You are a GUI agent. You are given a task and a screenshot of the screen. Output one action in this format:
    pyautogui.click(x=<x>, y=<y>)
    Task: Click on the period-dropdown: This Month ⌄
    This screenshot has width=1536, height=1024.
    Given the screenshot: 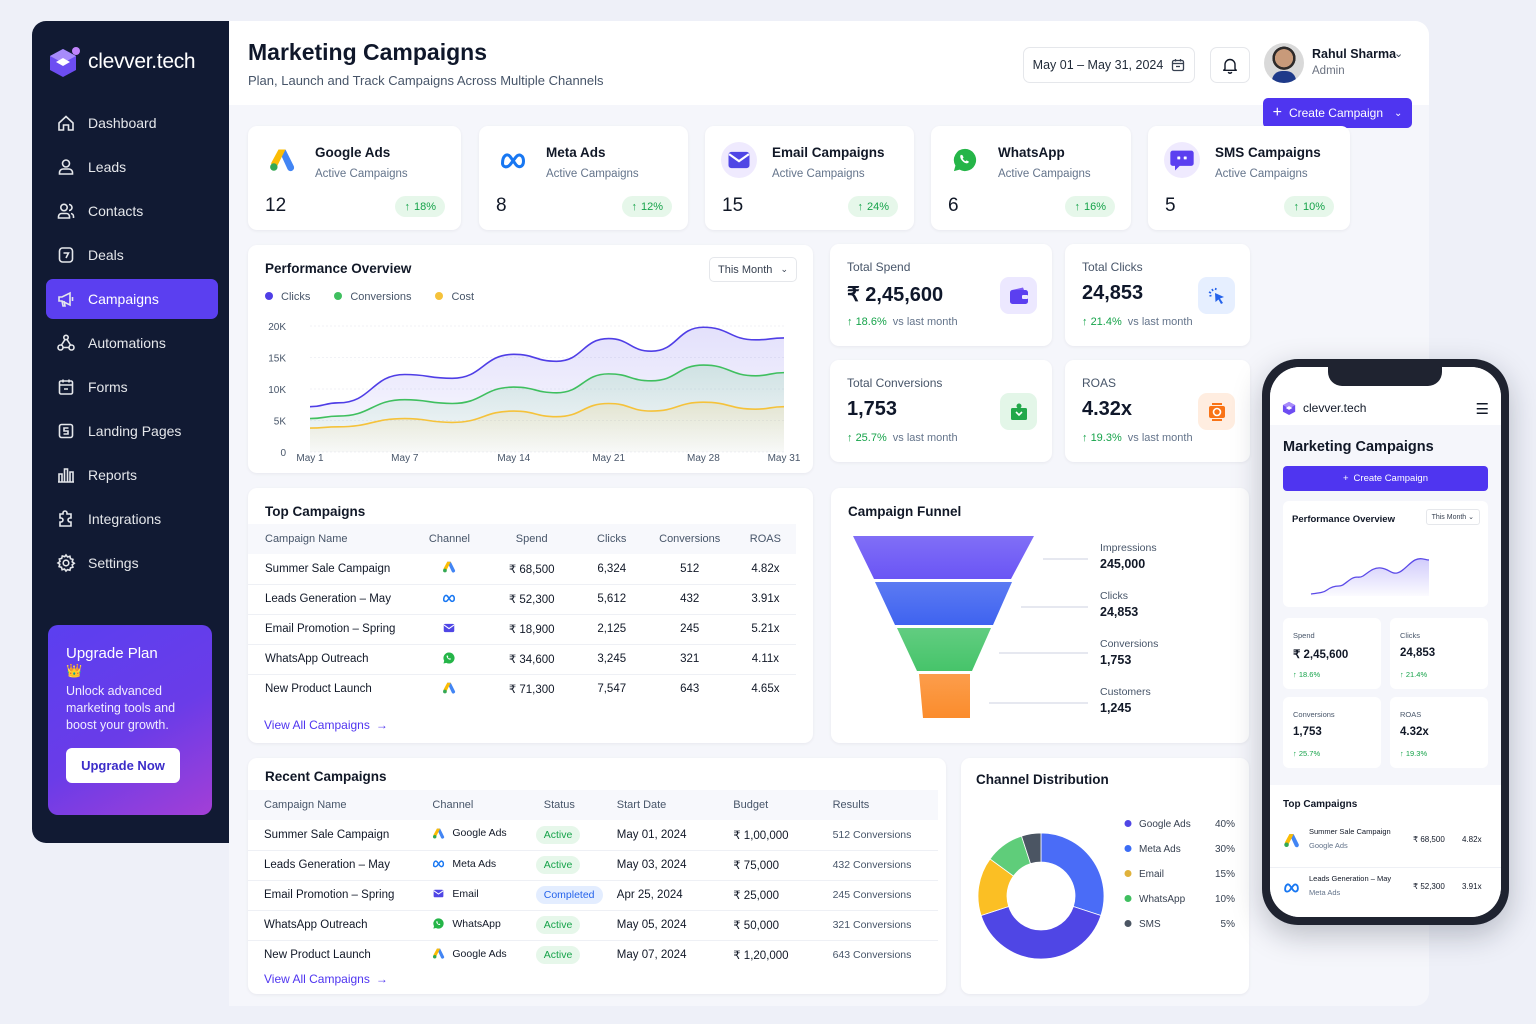 What is the action you would take?
    pyautogui.click(x=753, y=269)
    